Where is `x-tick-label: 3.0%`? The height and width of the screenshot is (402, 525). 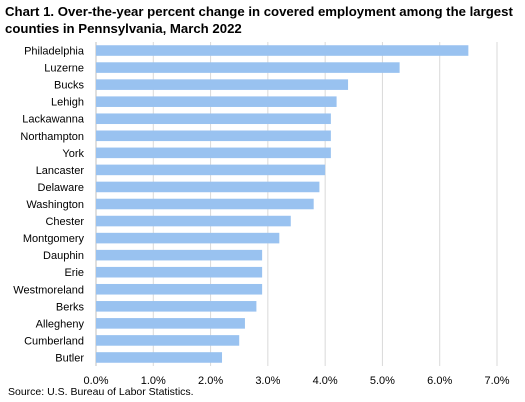 x-tick-label: 3.0% is located at coordinates (267, 381).